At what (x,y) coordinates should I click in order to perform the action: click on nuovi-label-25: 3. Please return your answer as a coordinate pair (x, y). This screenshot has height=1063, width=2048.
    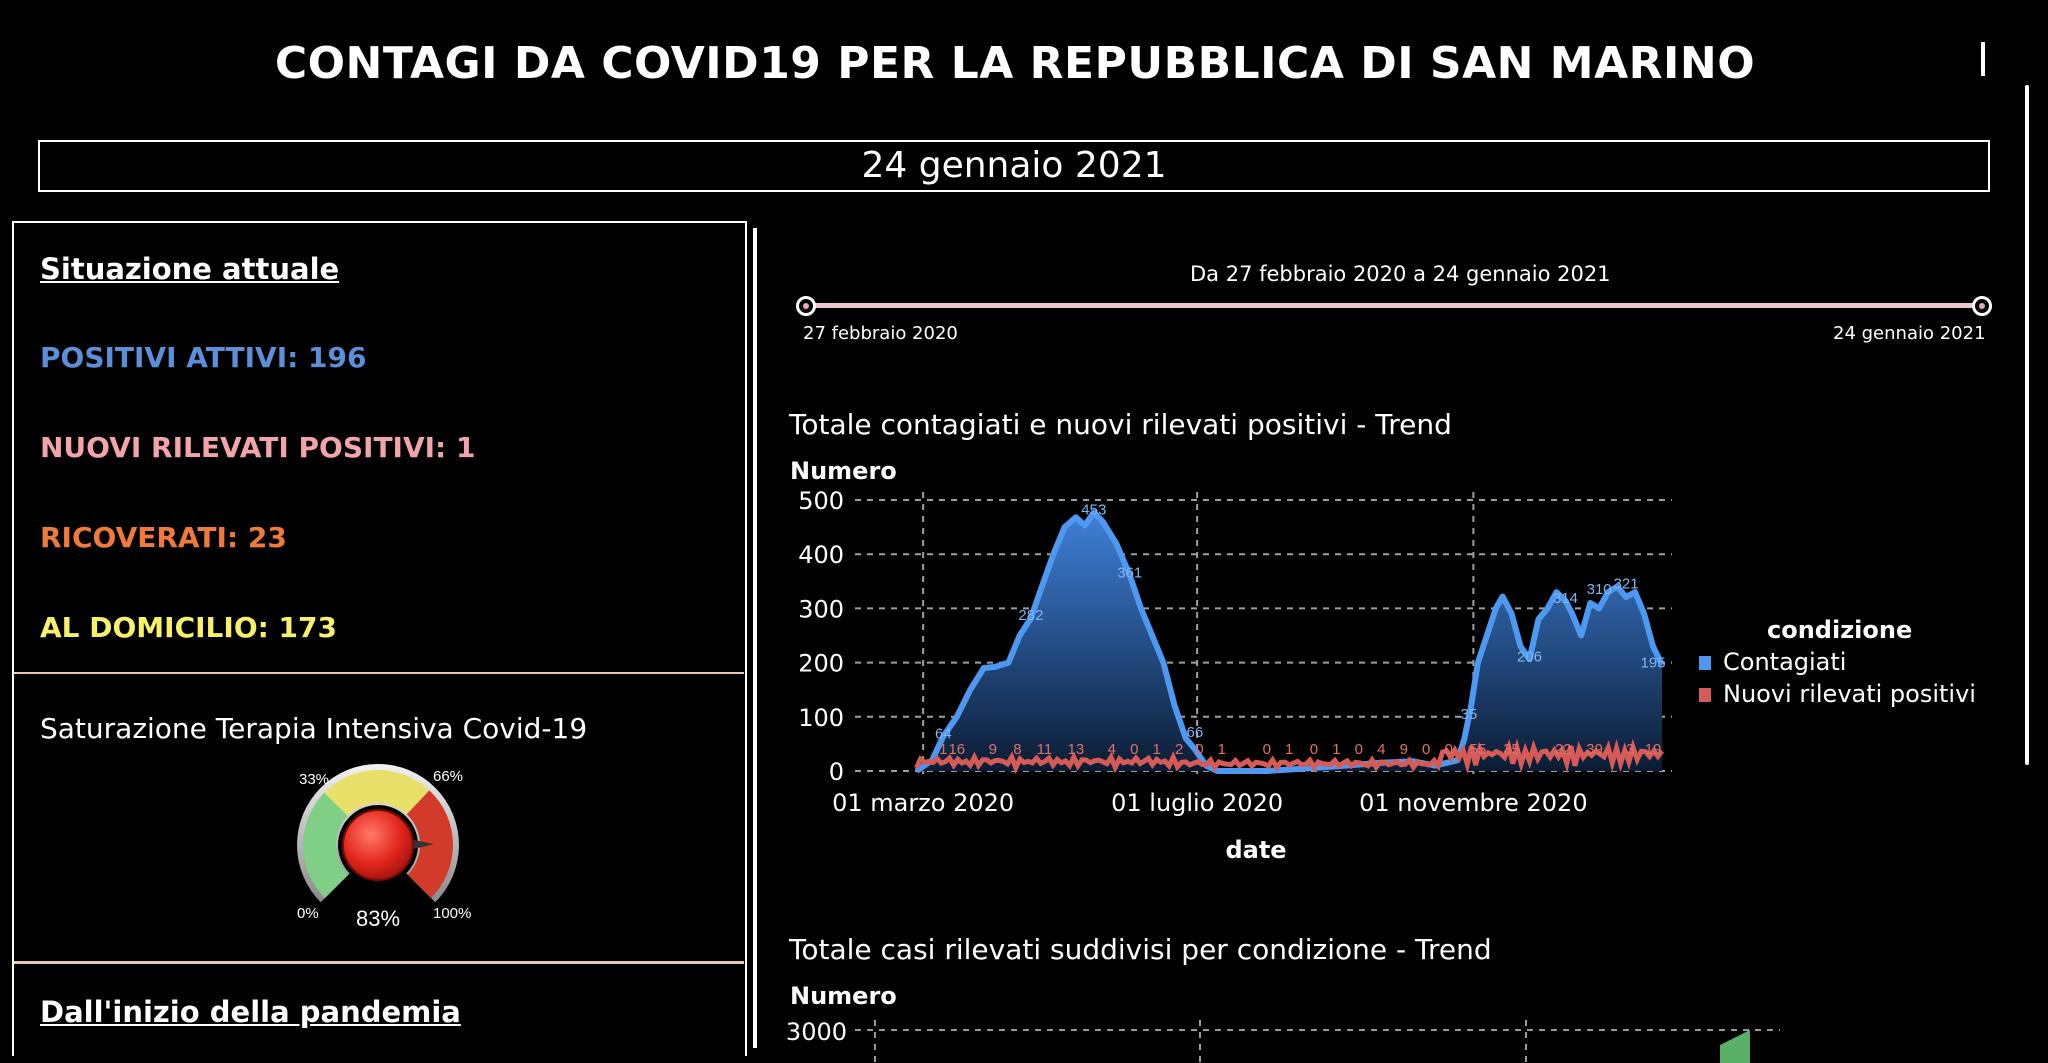
    Looking at the image, I should click on (1630, 749).